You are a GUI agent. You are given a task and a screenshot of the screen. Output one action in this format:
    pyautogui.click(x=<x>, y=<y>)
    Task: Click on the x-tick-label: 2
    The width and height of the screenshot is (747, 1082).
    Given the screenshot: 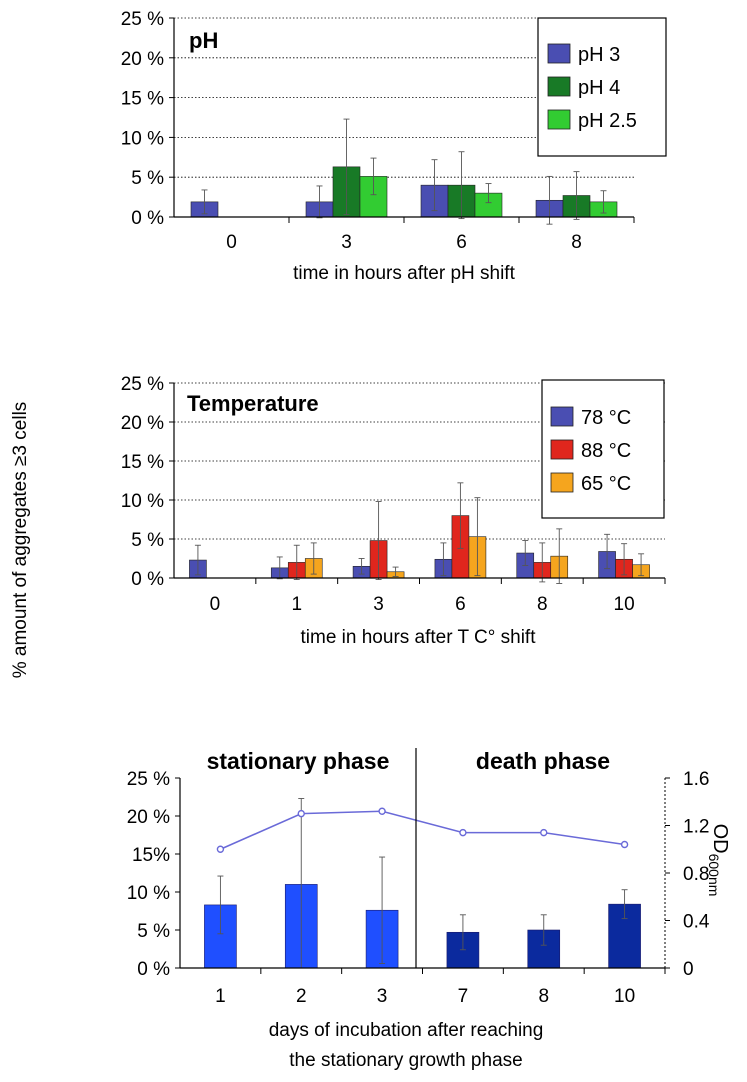 What is the action you would take?
    pyautogui.click(x=301, y=996)
    